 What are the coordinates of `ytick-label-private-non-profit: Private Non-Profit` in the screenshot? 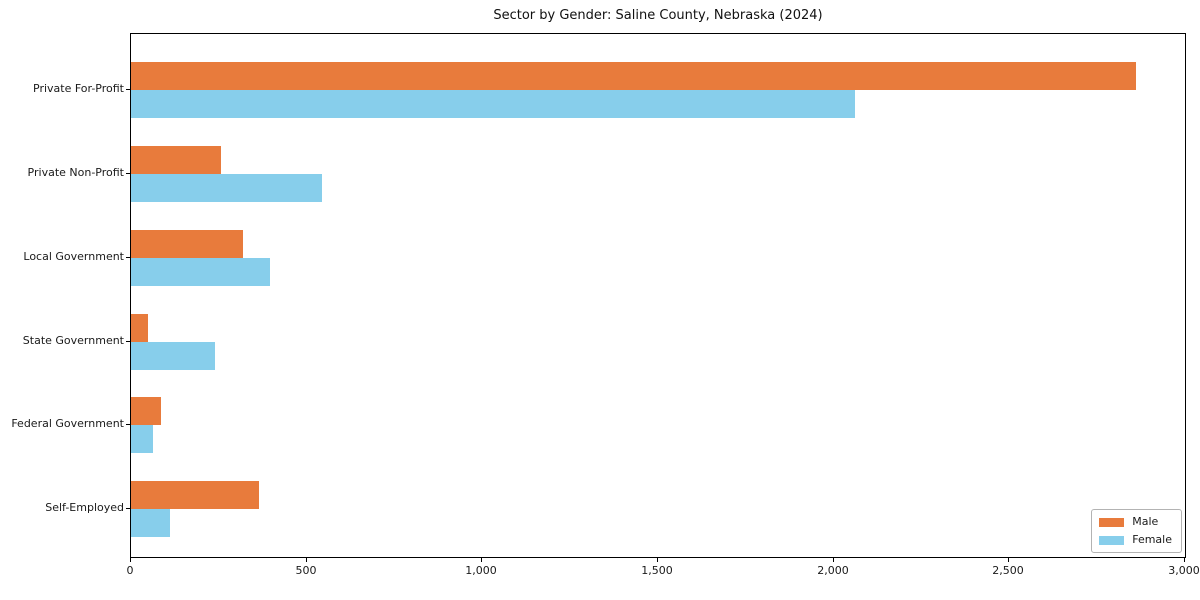 It's located at (75, 172).